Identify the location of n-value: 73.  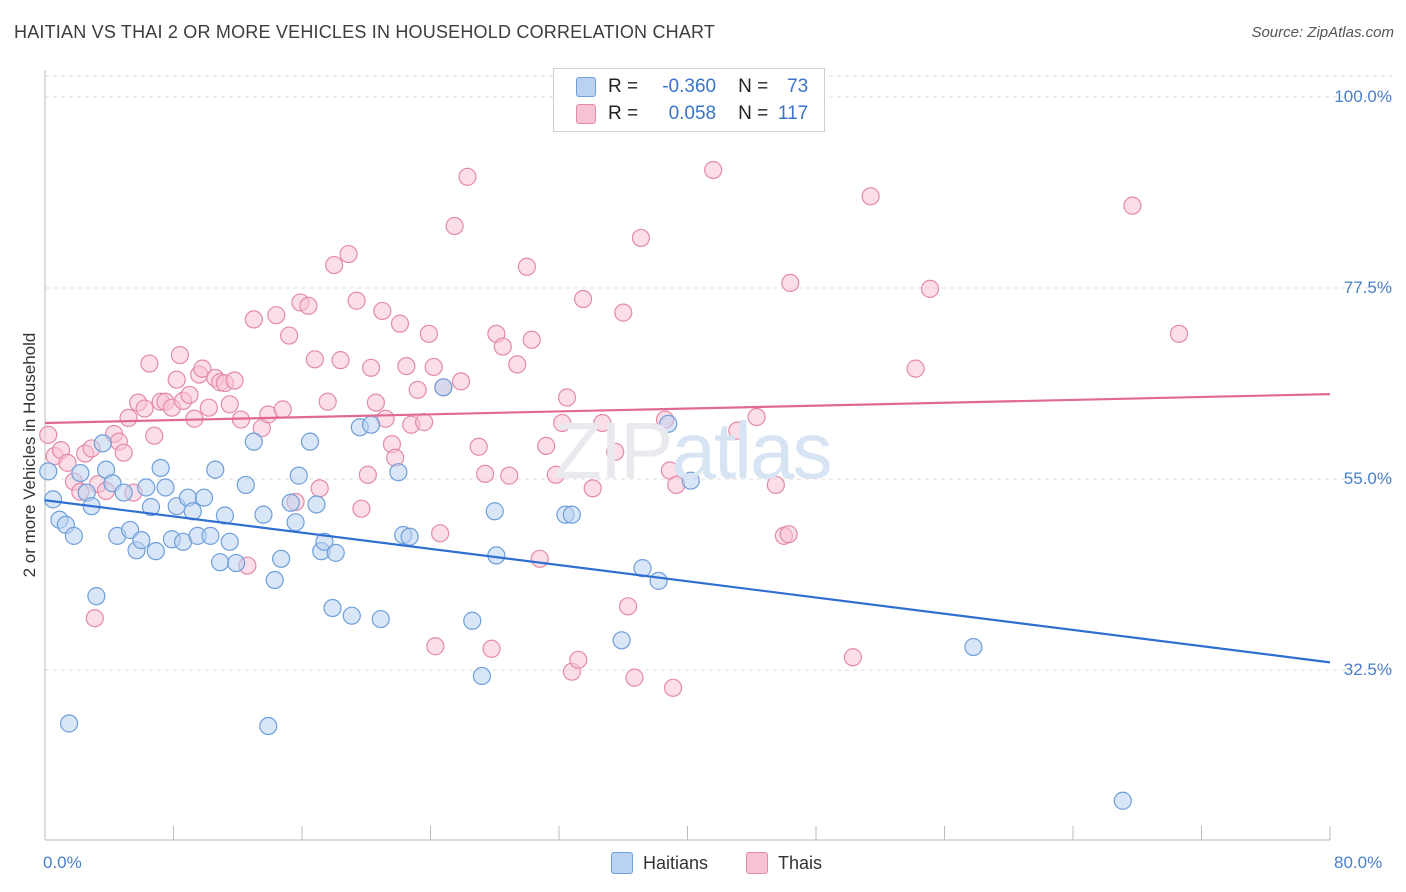
(798, 86).